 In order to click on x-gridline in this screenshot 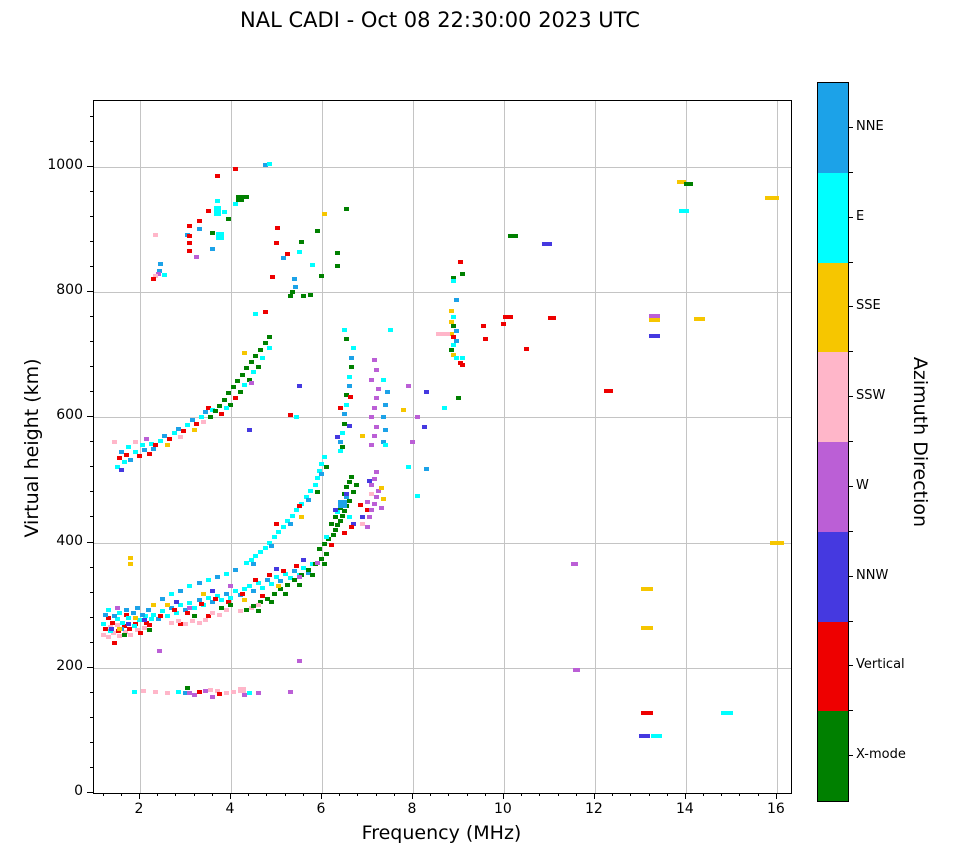, I will do `click(595, 447)`.